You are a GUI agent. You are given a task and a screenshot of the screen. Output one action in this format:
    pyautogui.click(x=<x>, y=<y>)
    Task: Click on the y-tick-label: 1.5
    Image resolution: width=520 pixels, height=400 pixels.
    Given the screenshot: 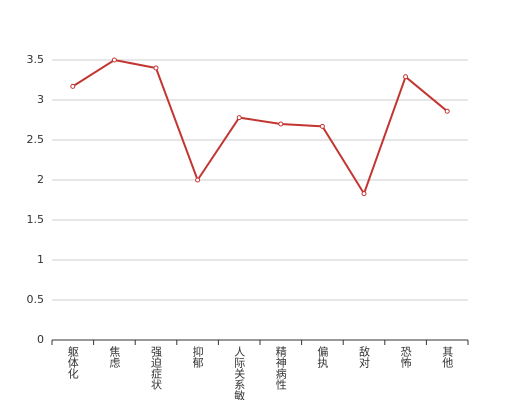 What is the action you would take?
    pyautogui.click(x=36, y=219)
    